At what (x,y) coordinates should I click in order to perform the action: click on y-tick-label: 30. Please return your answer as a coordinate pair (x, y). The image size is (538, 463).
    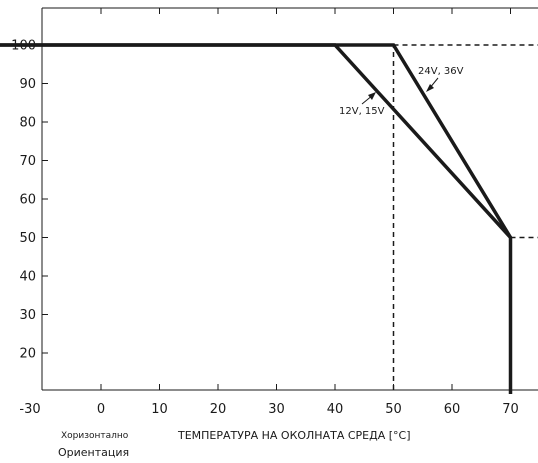
    Looking at the image, I should click on (27, 315).